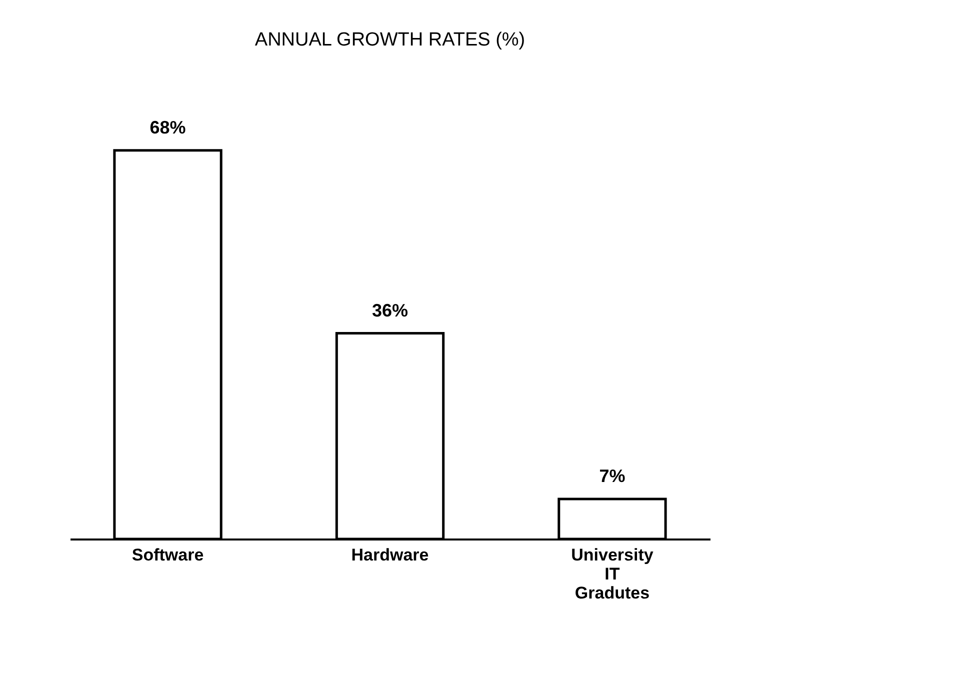 The width and height of the screenshot is (957, 696). Describe the element at coordinates (390, 39) in the screenshot. I see `chart-title: ANNUAL GROWTH RATES (%)` at that location.